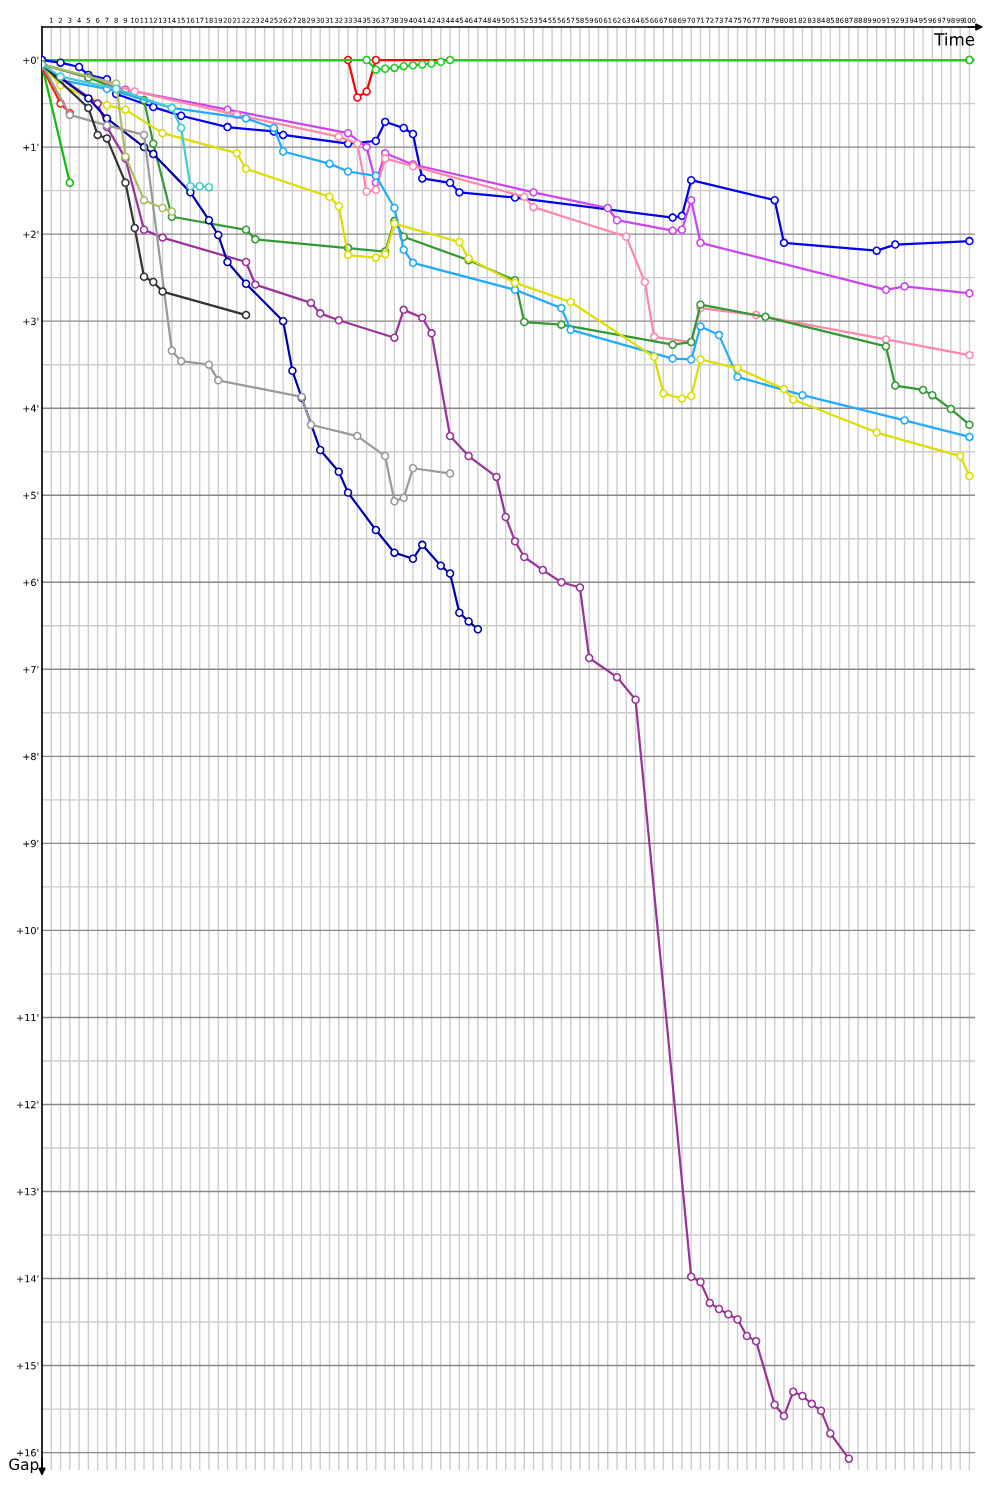 This screenshot has width=1000, height=1500. I want to click on y-tick-label: +4', so click(31, 408).